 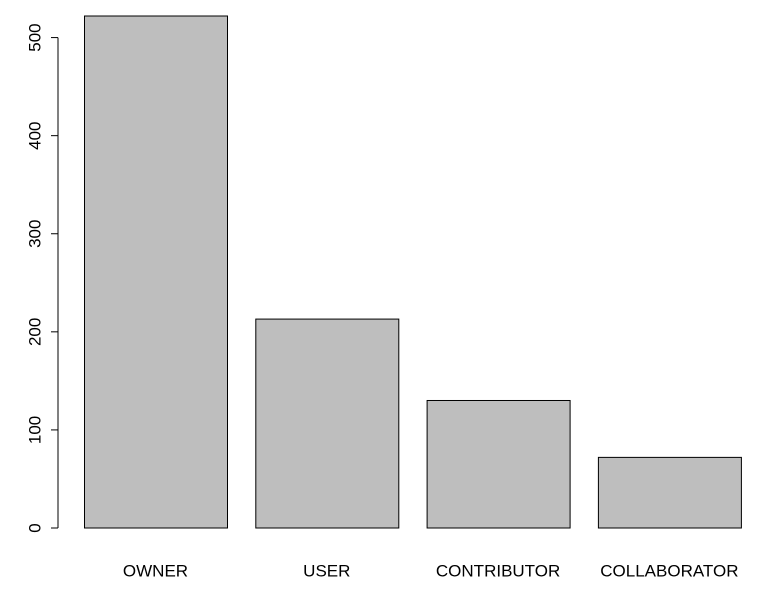 What do you see at coordinates (155, 570) in the screenshot?
I see `x-tick-label: OWNER` at bounding box center [155, 570].